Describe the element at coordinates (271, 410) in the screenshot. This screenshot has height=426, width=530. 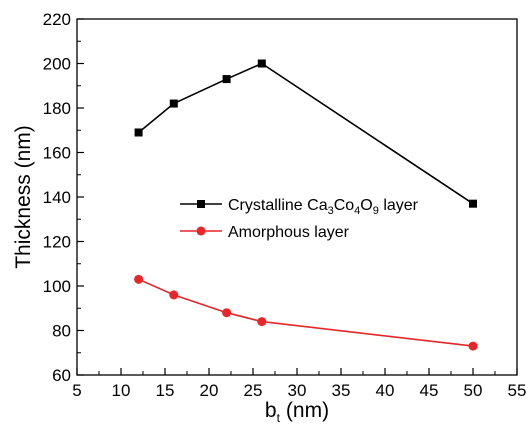
I see `x-axis-title-main: b` at that location.